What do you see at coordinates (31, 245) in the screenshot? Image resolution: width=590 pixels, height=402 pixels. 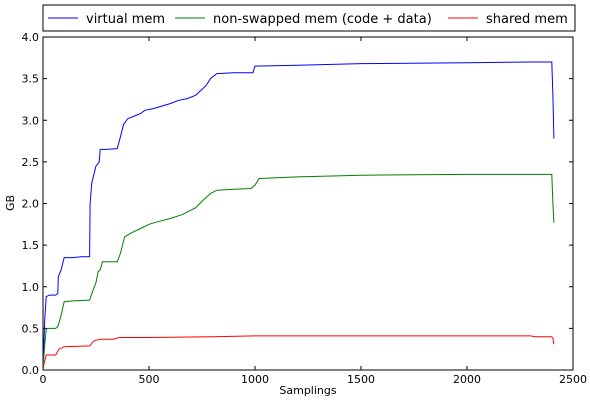 I see `y-tick-label: 1.5` at bounding box center [31, 245].